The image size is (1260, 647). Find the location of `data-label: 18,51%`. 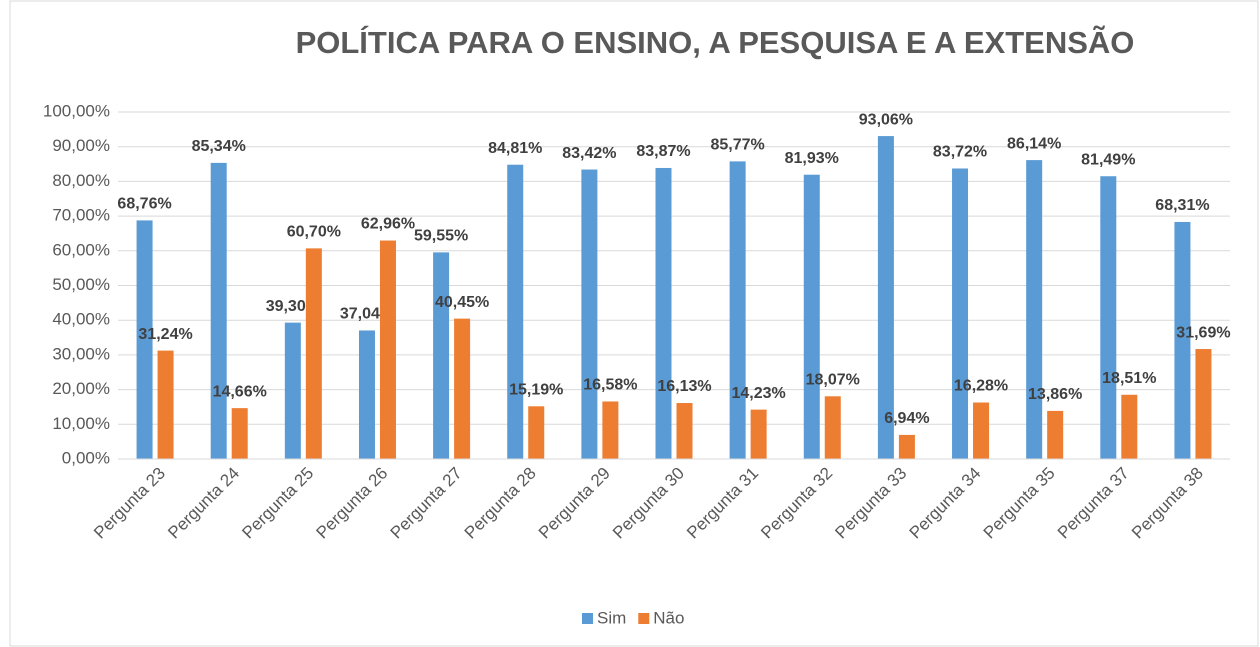

data-label: 18,51% is located at coordinates (1129, 378).